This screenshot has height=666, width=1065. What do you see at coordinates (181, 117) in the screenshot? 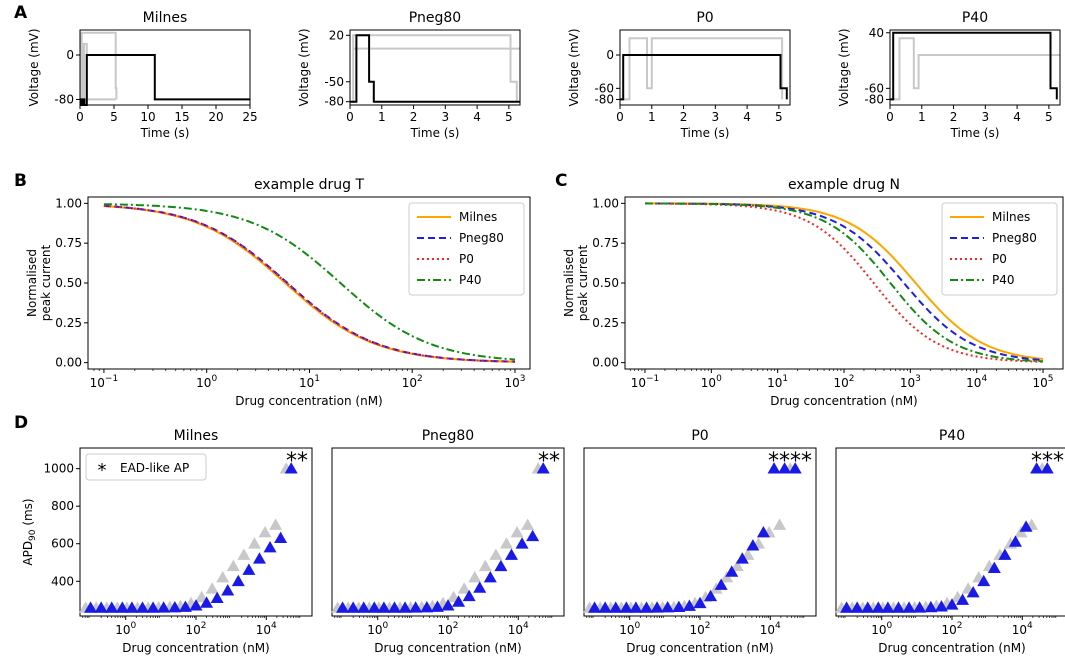
I see `x-tick-label: 15` at bounding box center [181, 117].